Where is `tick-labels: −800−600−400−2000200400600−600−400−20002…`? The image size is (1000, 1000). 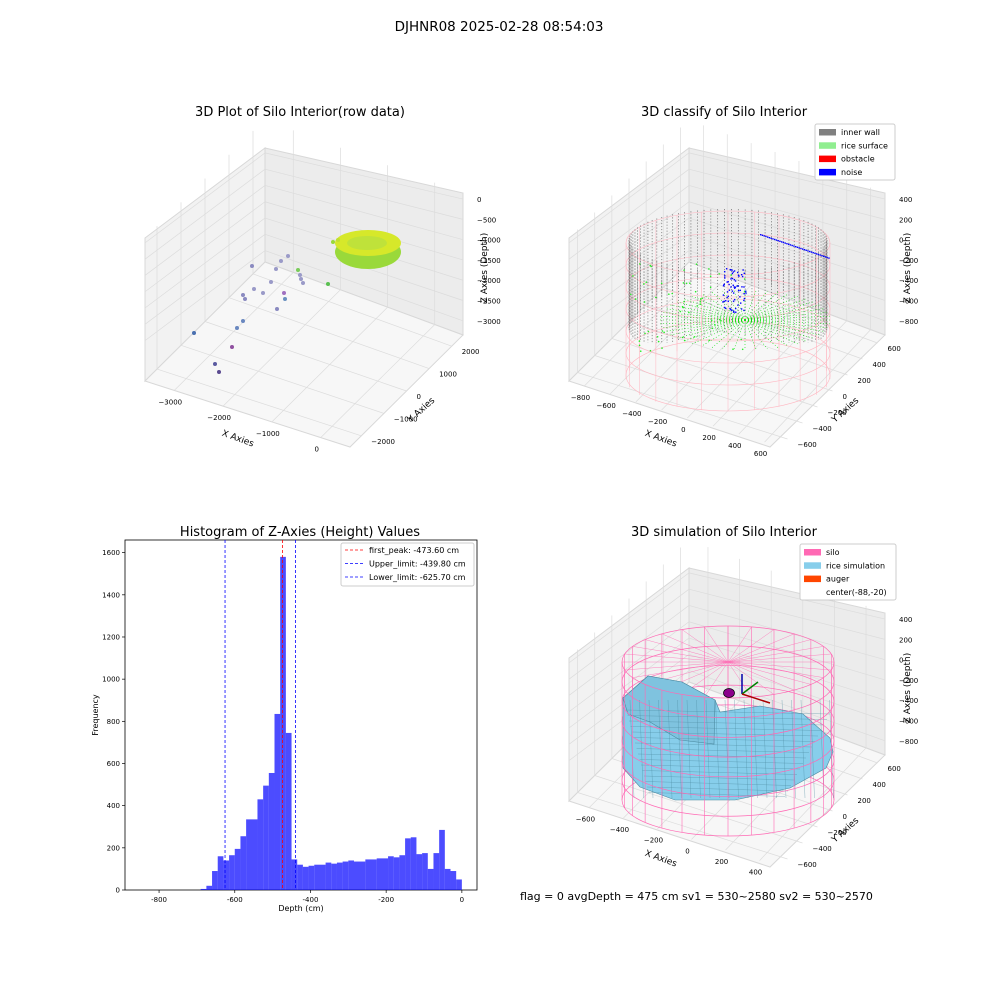 tick-labels: −800−600−400−2000200400600−600−400−20002… is located at coordinates (744, 327).